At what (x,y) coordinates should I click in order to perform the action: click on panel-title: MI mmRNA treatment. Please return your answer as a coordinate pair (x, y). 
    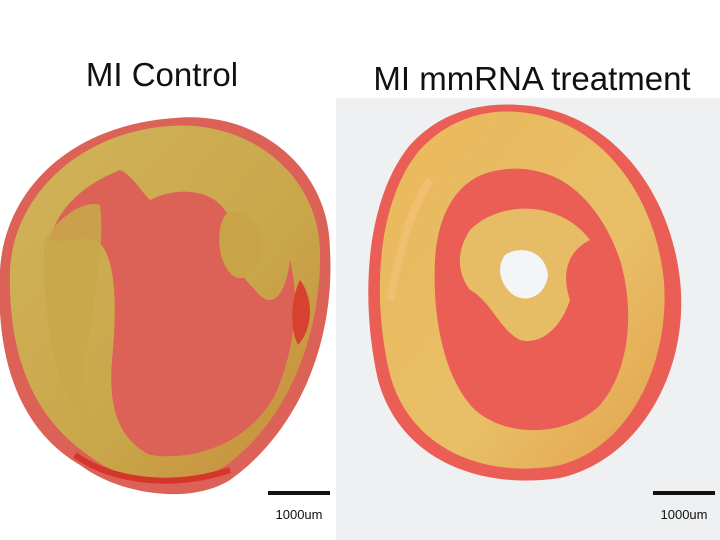
    Looking at the image, I should click on (531, 78).